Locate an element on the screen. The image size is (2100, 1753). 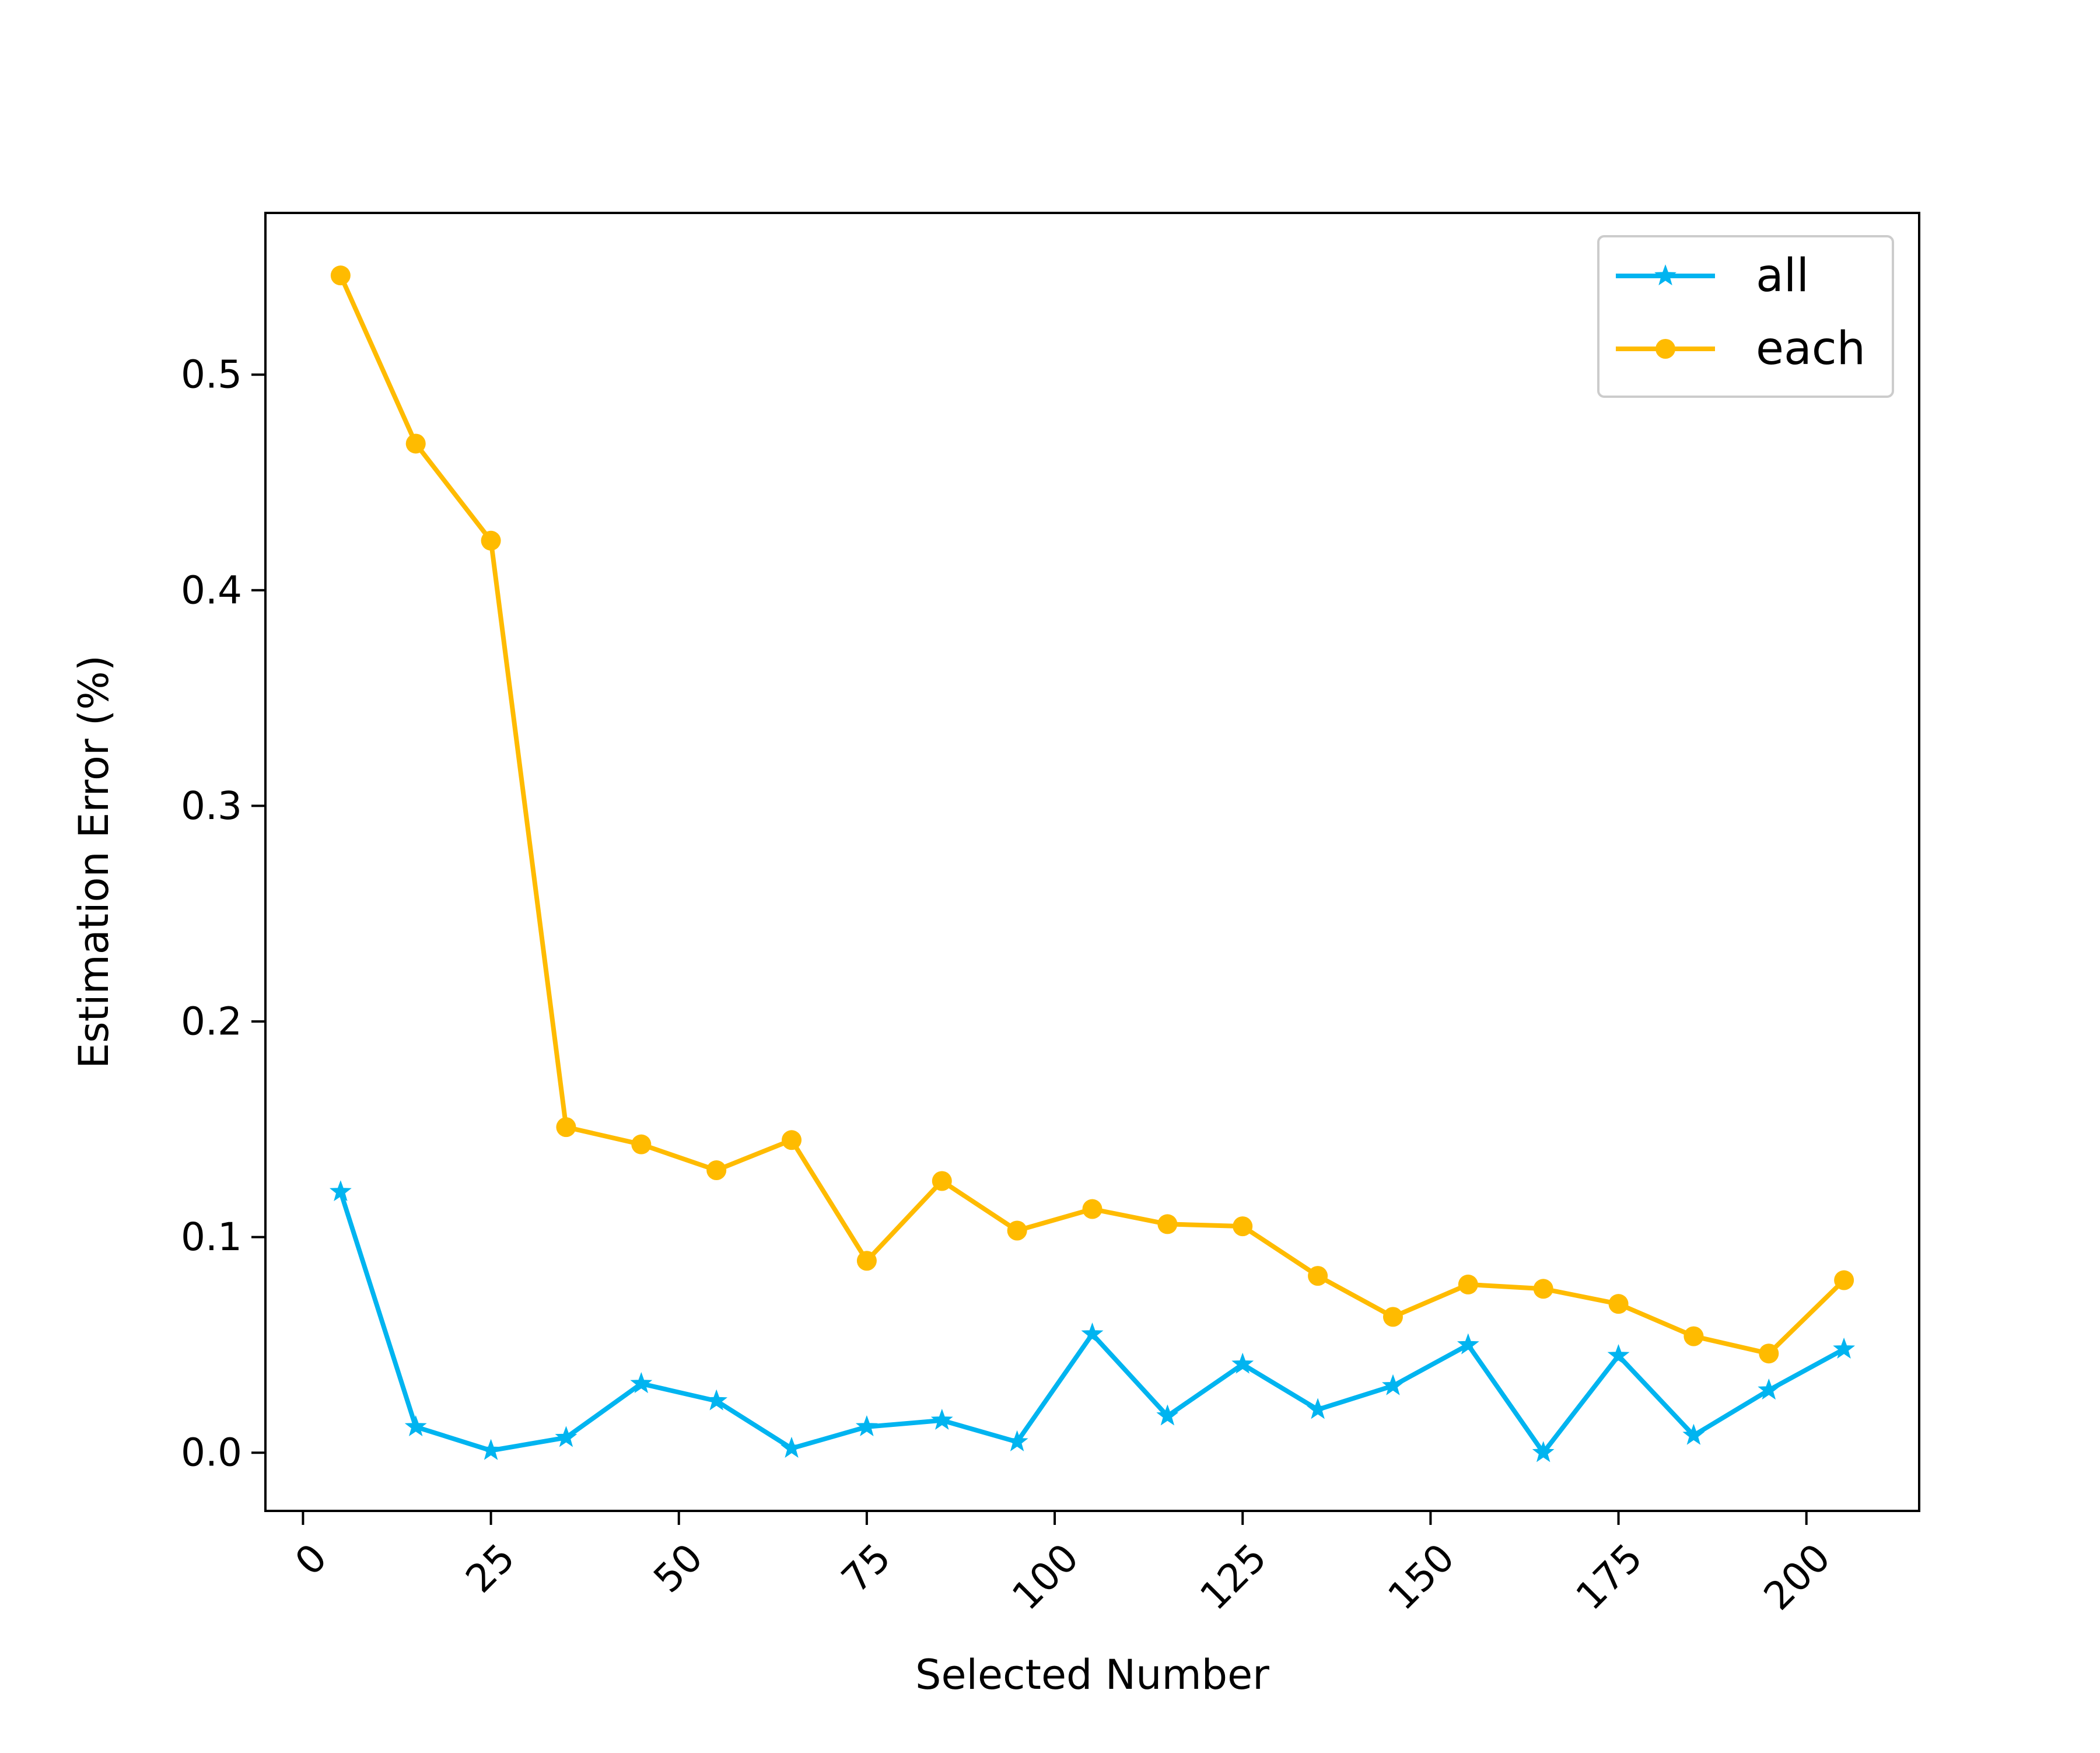
y-tick-label: 0.3 is located at coordinates (211, 805).